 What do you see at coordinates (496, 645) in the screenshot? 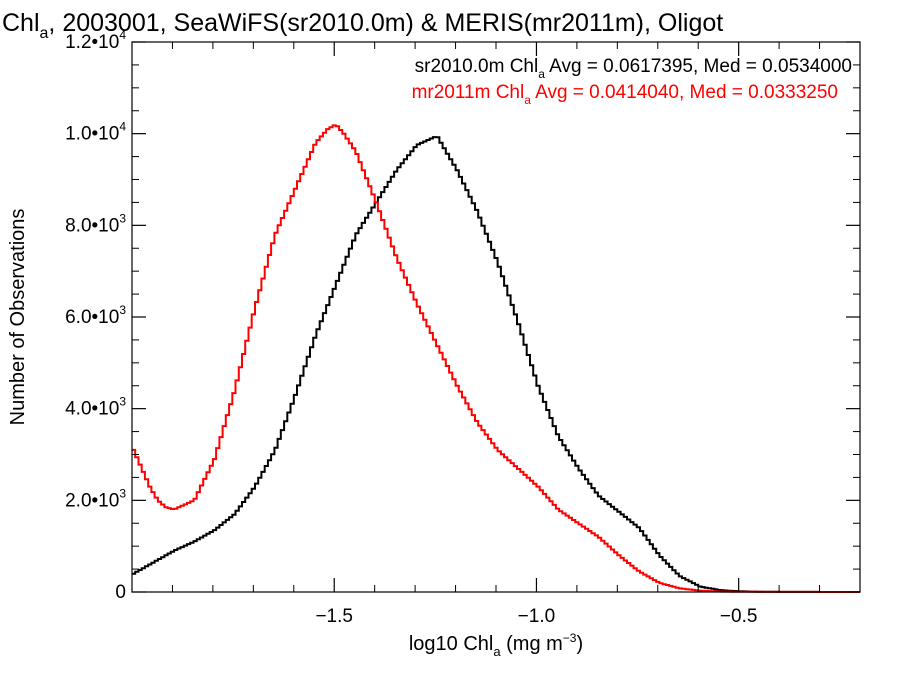
I see `x-axis-label: log10 Chla (mg m−3)` at bounding box center [496, 645].